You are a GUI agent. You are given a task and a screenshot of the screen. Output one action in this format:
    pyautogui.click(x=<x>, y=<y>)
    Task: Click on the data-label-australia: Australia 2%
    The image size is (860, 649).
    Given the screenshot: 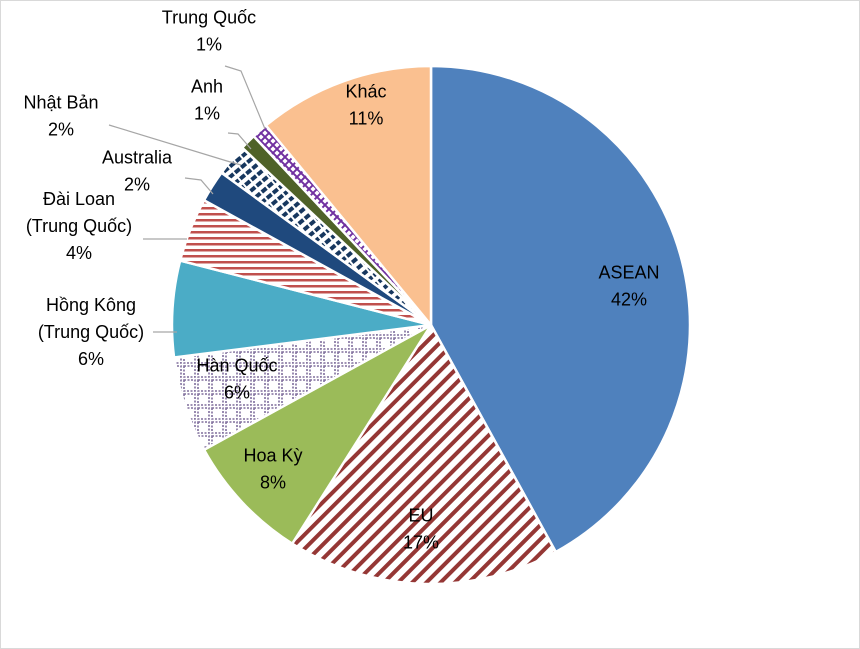 What is the action you would take?
    pyautogui.click(x=137, y=171)
    